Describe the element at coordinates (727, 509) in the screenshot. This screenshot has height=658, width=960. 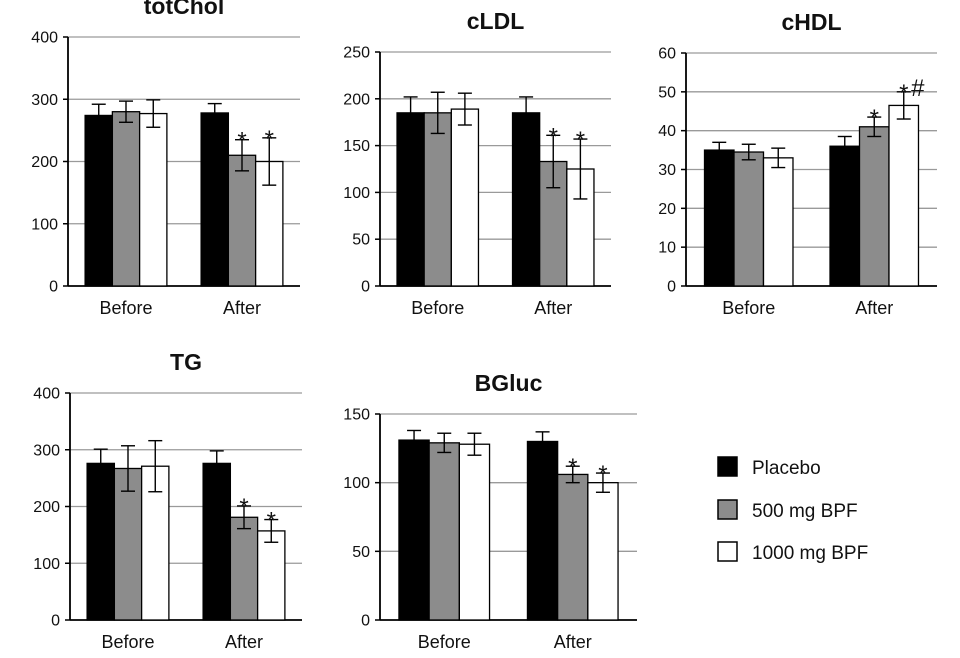
I see `legend-swatch-500mg` at that location.